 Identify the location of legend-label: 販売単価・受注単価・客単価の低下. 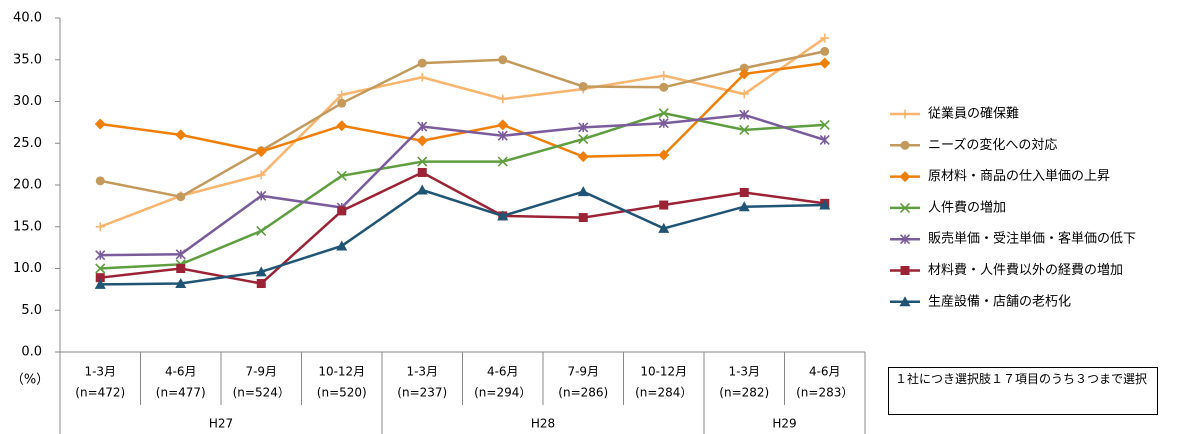
(1032, 239).